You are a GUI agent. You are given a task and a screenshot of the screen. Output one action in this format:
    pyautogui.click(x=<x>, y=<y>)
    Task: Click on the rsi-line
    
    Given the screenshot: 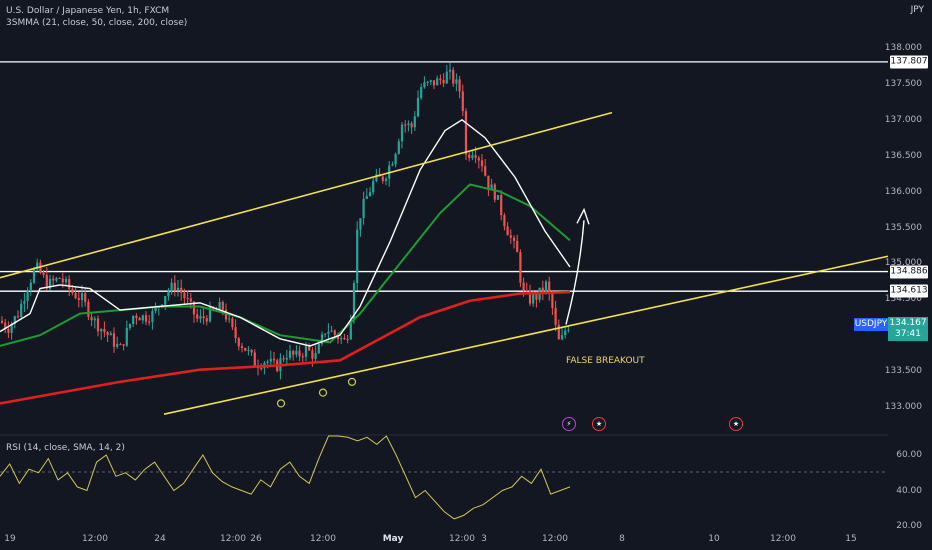 What is the action you would take?
    pyautogui.click(x=285, y=477)
    